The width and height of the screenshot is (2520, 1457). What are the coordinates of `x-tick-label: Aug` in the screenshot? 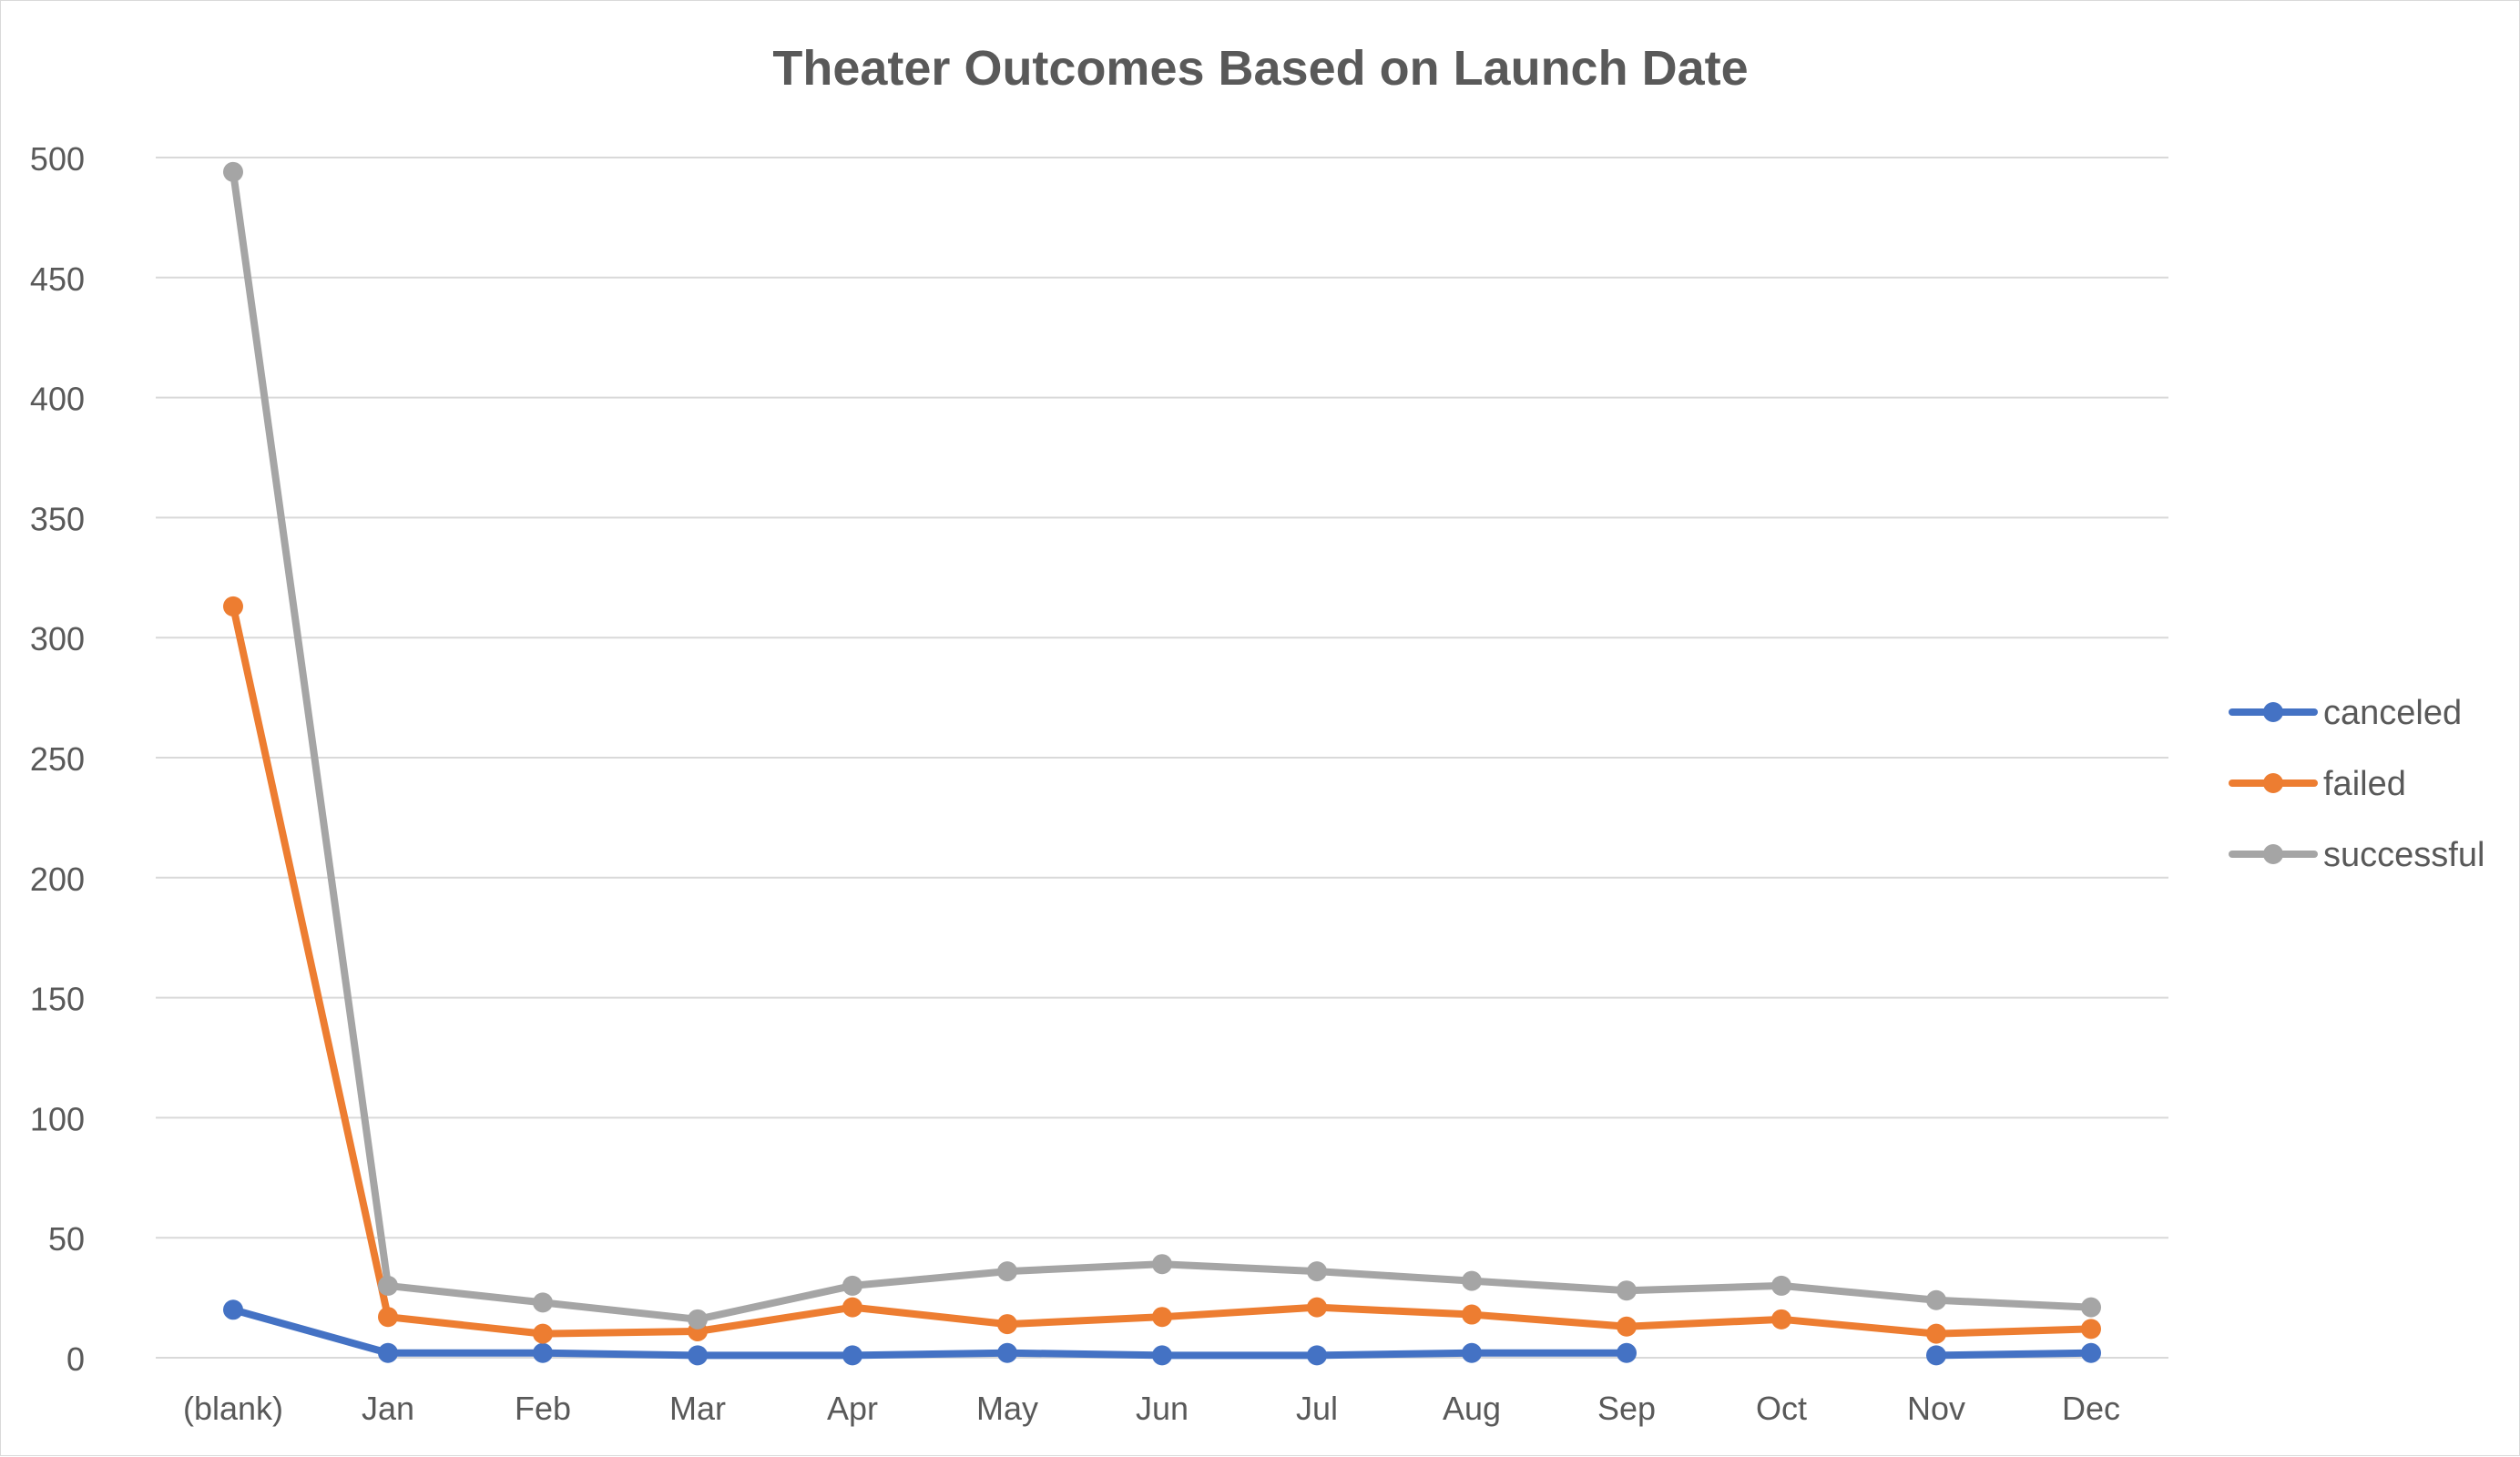 It's located at (1472, 1408).